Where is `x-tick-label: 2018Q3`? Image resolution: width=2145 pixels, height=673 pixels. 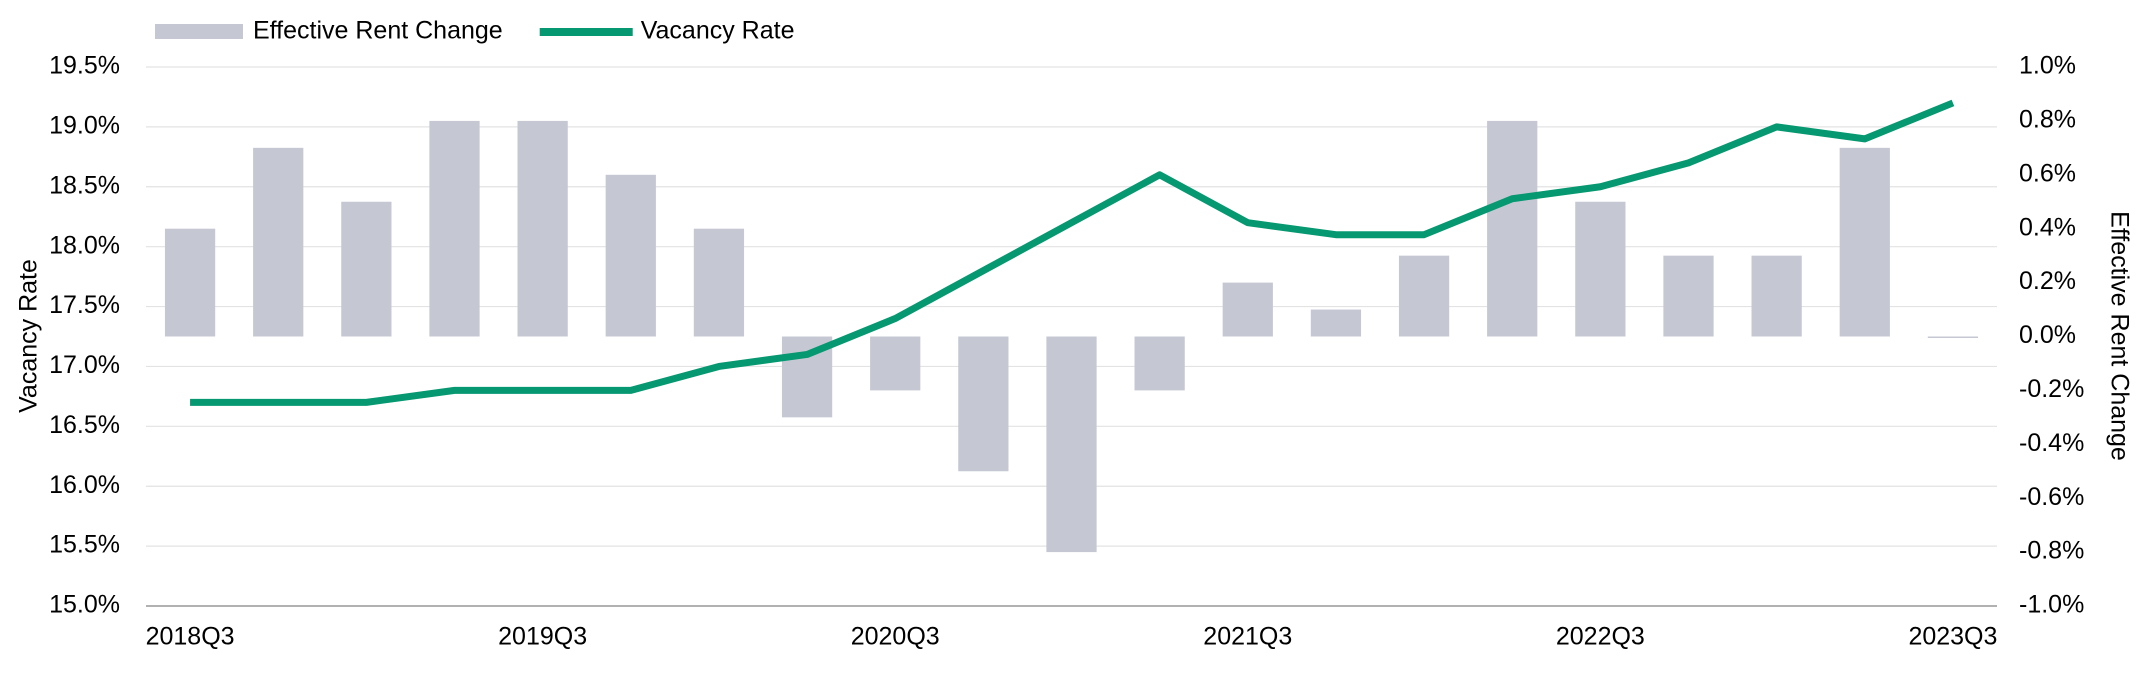
x-tick-label: 2018Q3 is located at coordinates (190, 637).